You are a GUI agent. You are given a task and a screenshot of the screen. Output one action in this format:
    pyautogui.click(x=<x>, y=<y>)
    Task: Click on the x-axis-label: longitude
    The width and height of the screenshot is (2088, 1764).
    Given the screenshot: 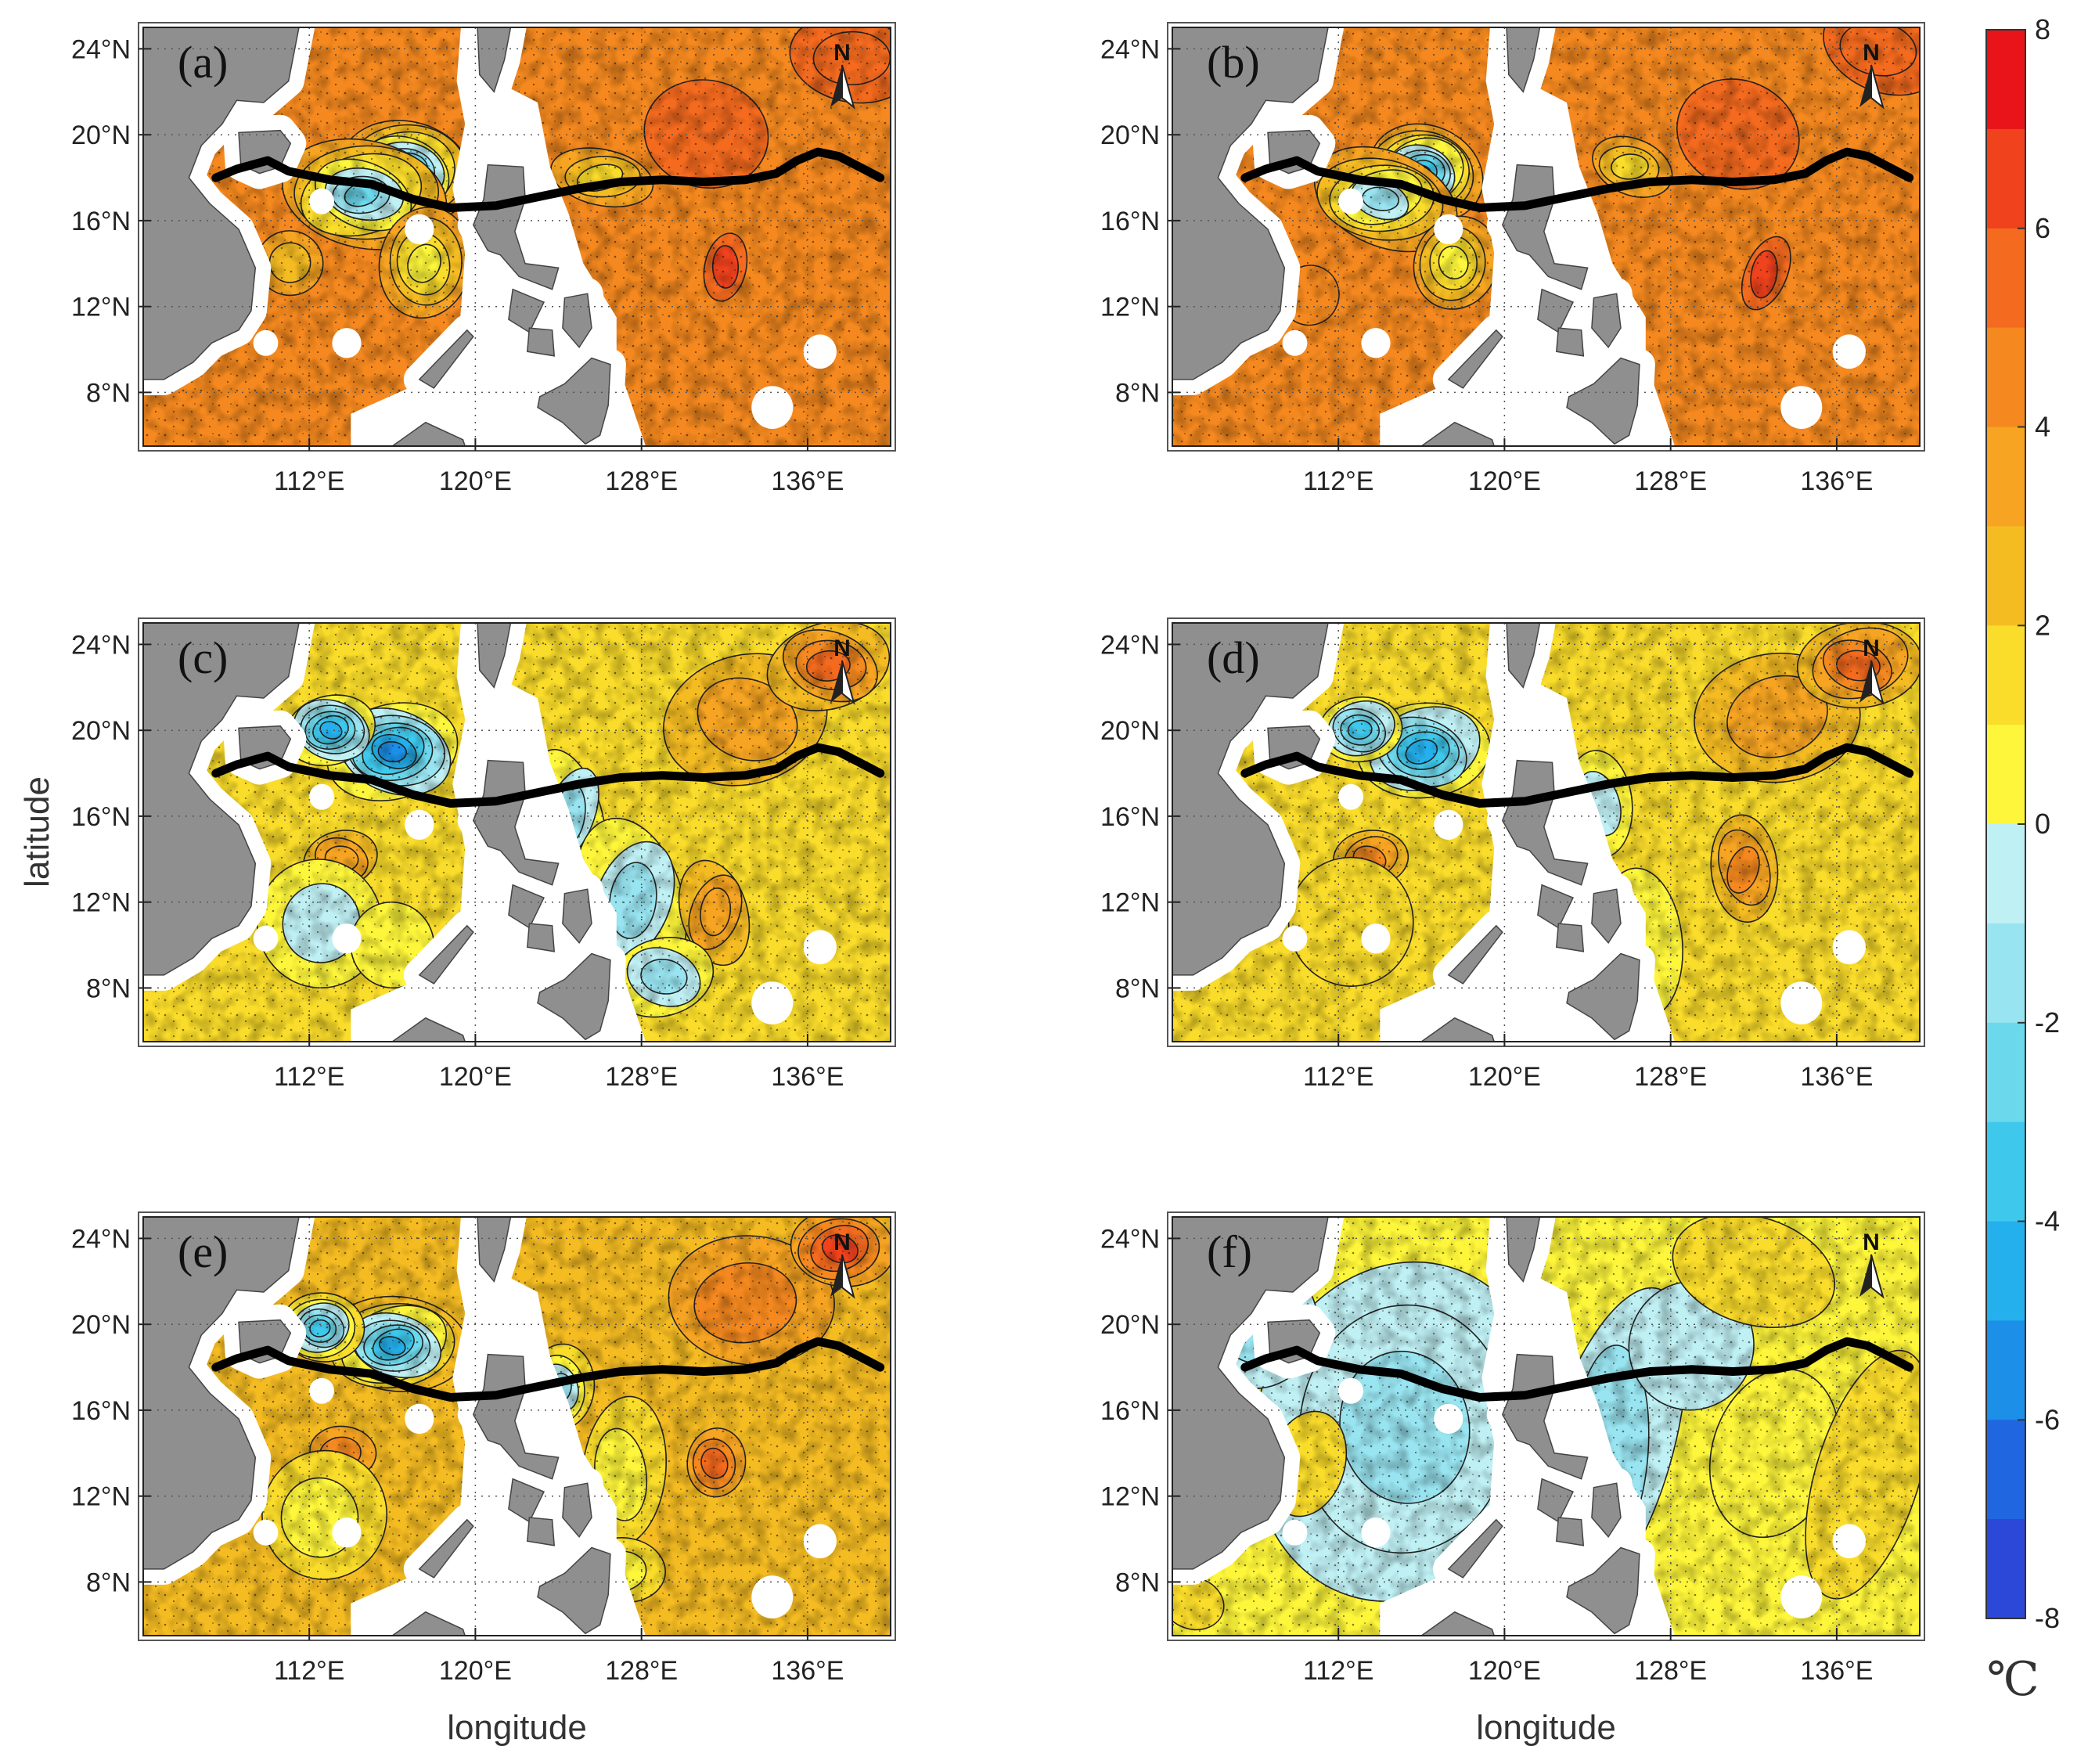 What is the action you would take?
    pyautogui.click(x=517, y=1727)
    